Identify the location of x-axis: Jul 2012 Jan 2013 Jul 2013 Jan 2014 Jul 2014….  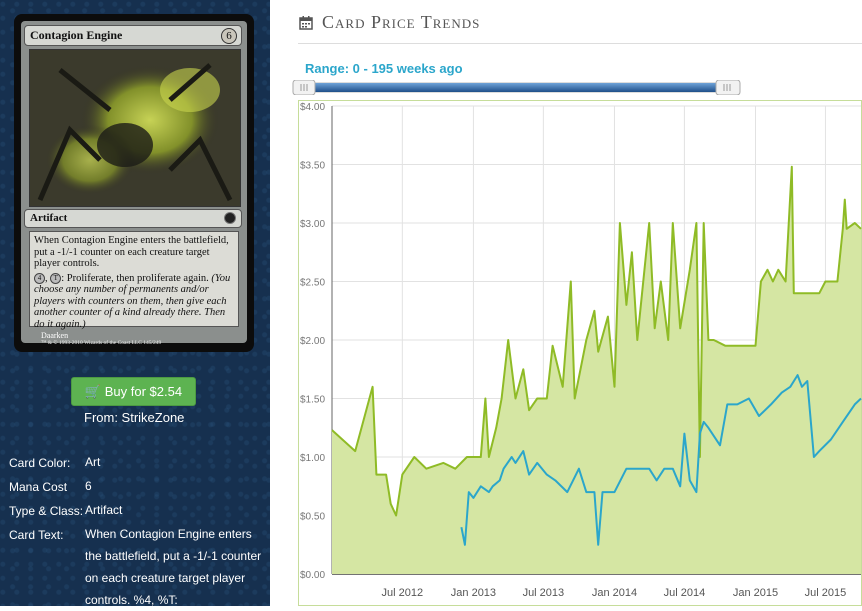
(614, 593).